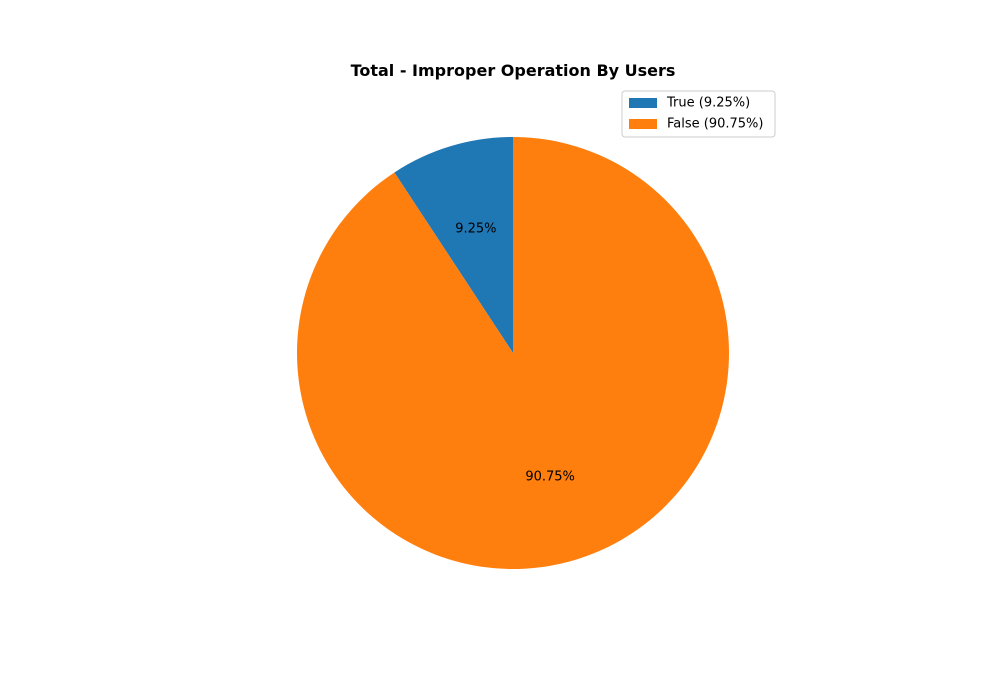 The image size is (1000, 700). Describe the element at coordinates (708, 103) in the screenshot. I see `legend-label-true: True (9.25%)` at that location.